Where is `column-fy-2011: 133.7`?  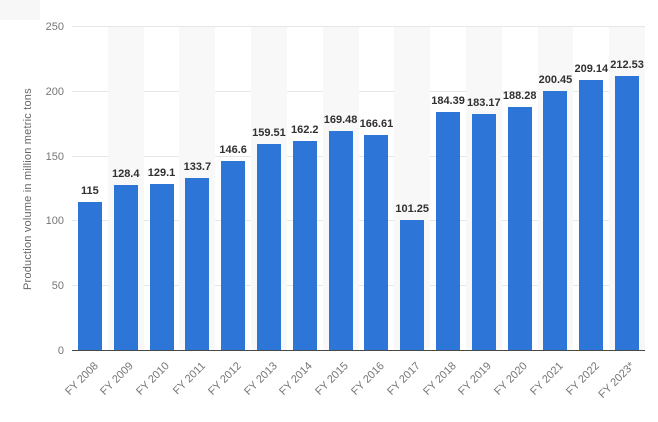 column-fy-2011: 133.7 is located at coordinates (197, 189).